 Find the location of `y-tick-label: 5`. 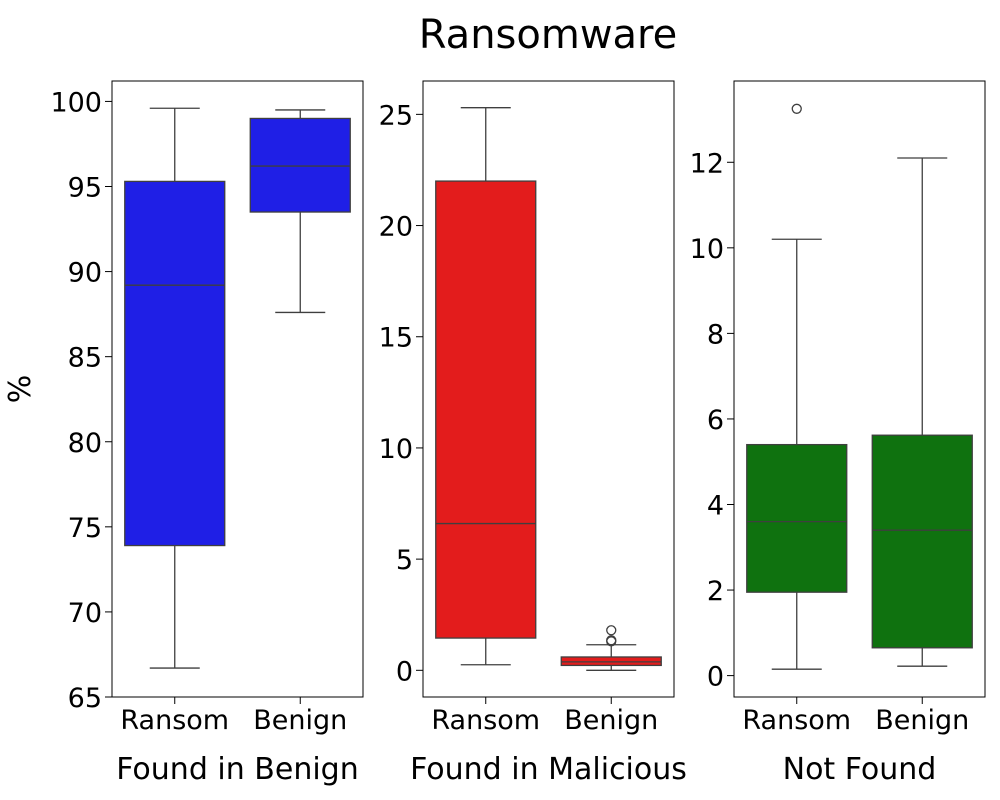

y-tick-label: 5 is located at coordinates (404, 560).